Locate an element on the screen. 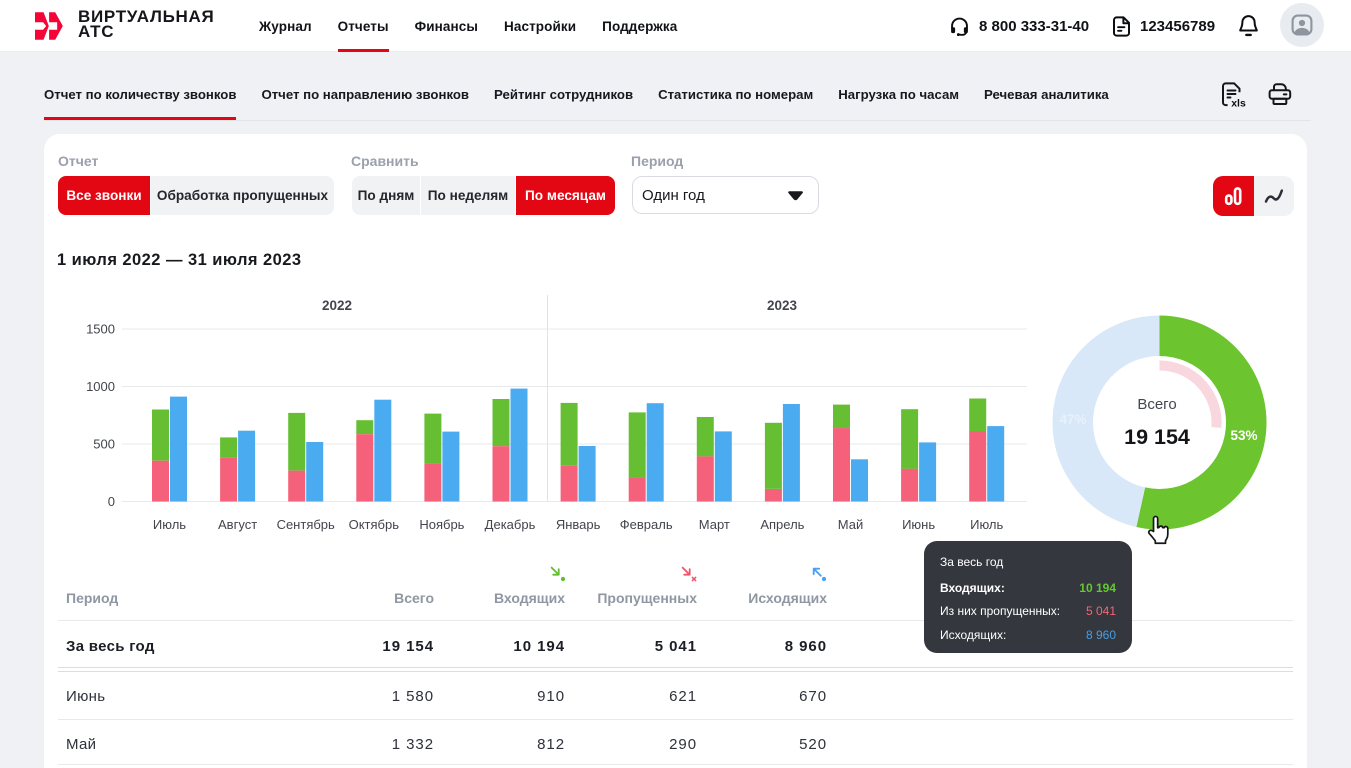  svg-text: Октябрь is located at coordinates (374, 524).